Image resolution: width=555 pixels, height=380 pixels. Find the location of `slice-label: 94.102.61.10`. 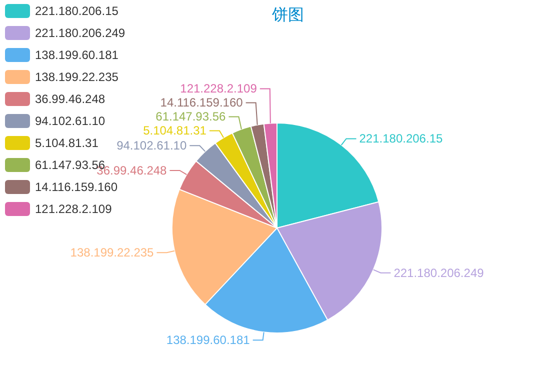

slice-label: 94.102.61.10 is located at coordinates (151, 145).